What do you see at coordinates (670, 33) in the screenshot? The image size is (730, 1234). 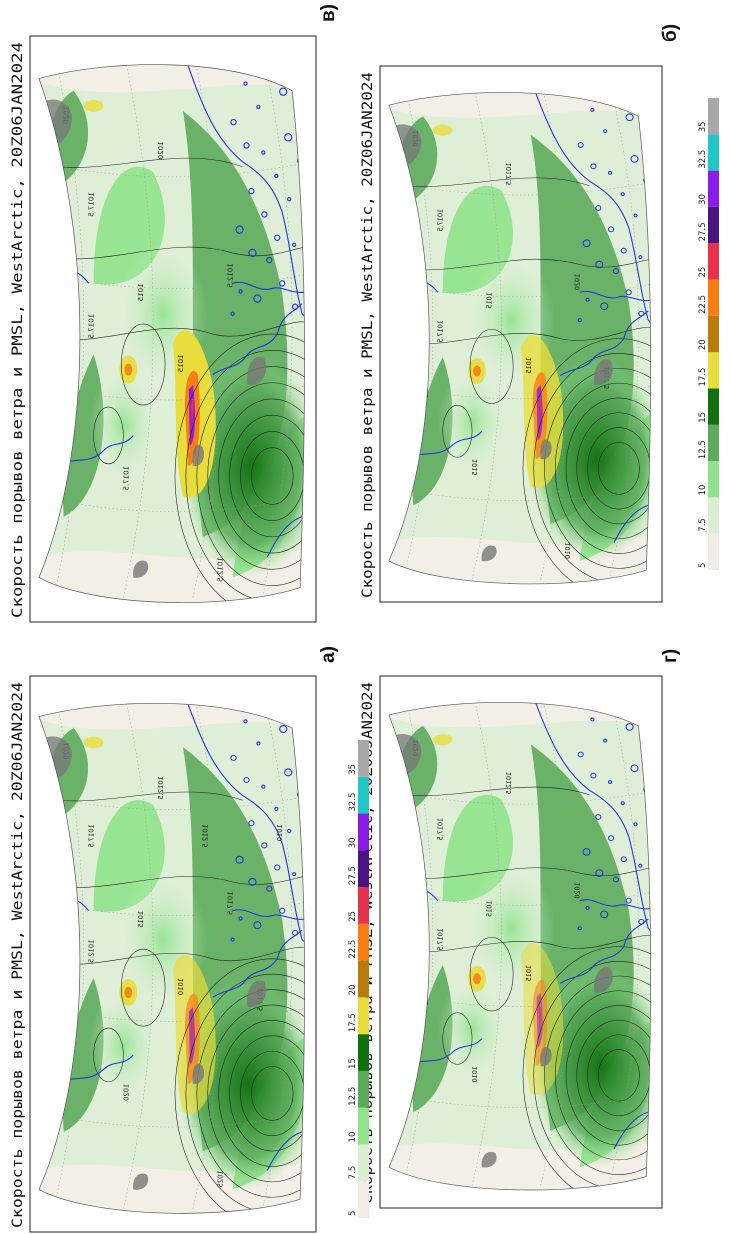 I see `panel-label: б)` at bounding box center [670, 33].